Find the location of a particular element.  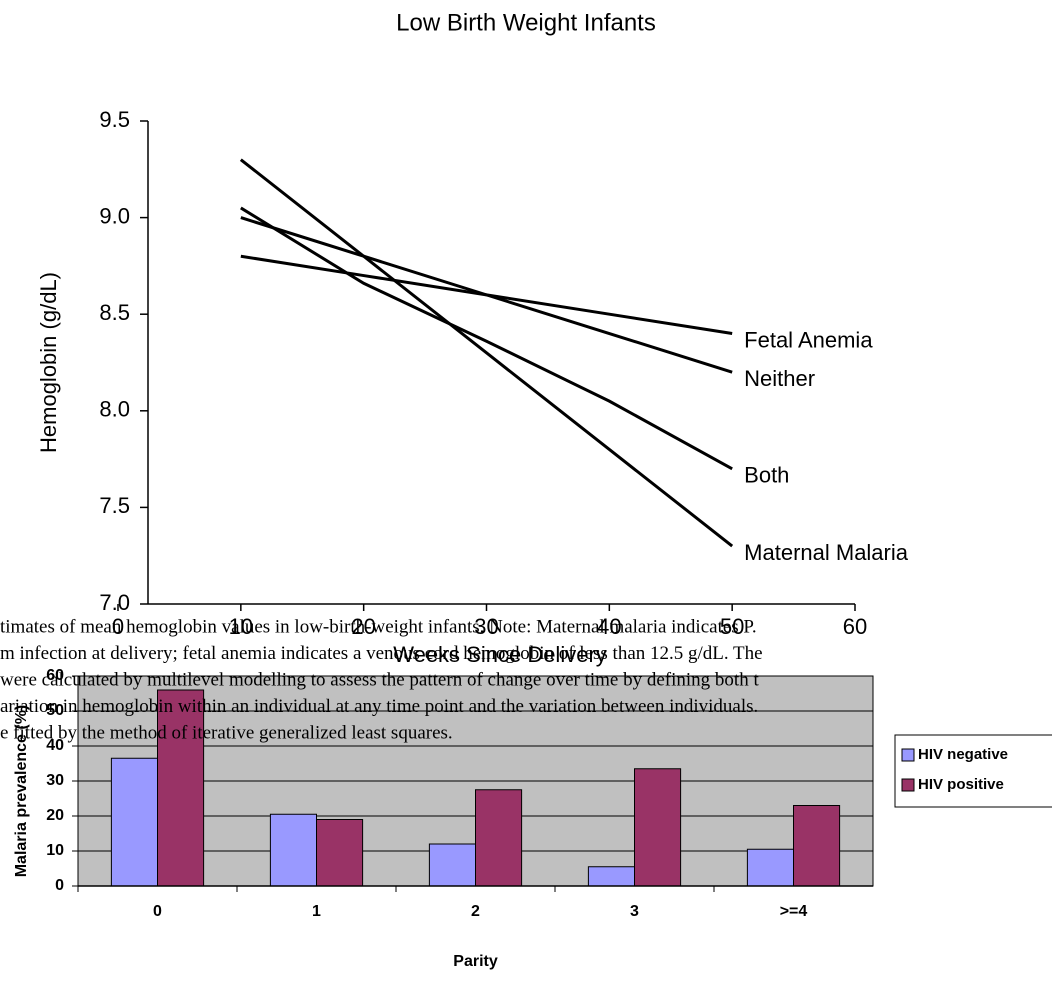

y-axis-label: Hemoglobin (g/dL) is located at coordinates (48, 362).